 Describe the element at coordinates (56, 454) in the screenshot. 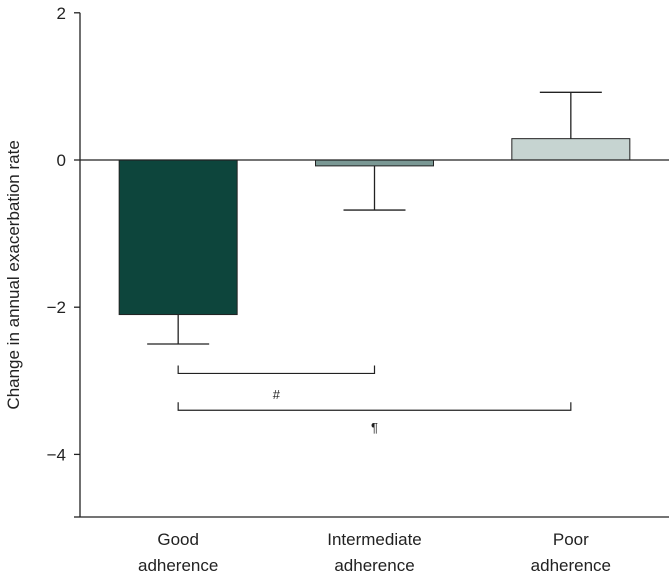

I see `y-tick-label: −4` at that location.